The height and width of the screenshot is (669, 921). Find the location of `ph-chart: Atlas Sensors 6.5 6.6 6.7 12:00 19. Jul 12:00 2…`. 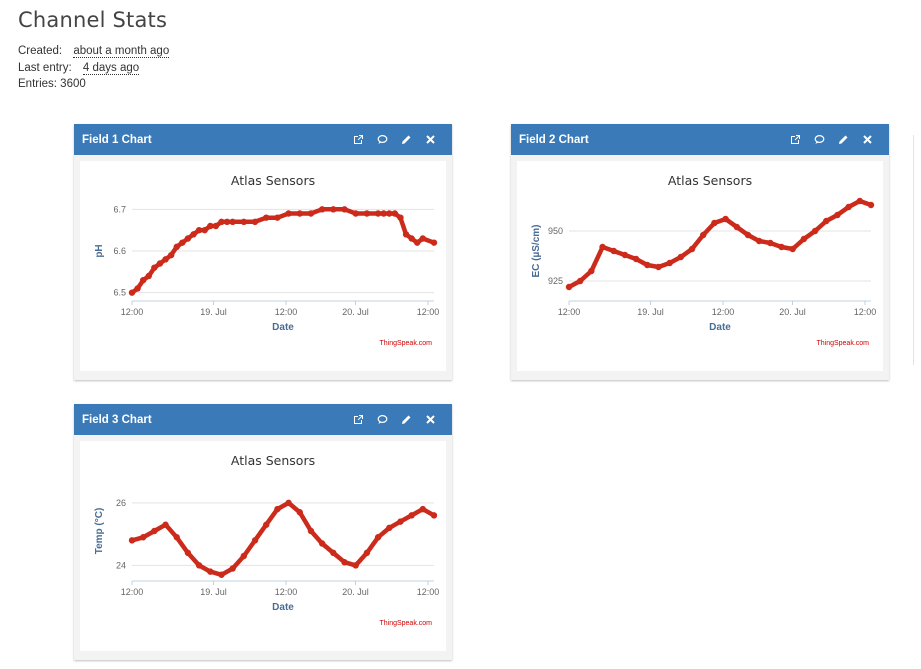

ph-chart: Atlas Sensors 6.5 6.6 6.7 12:00 19. Jul 12:00 2… is located at coordinates (267, 260).